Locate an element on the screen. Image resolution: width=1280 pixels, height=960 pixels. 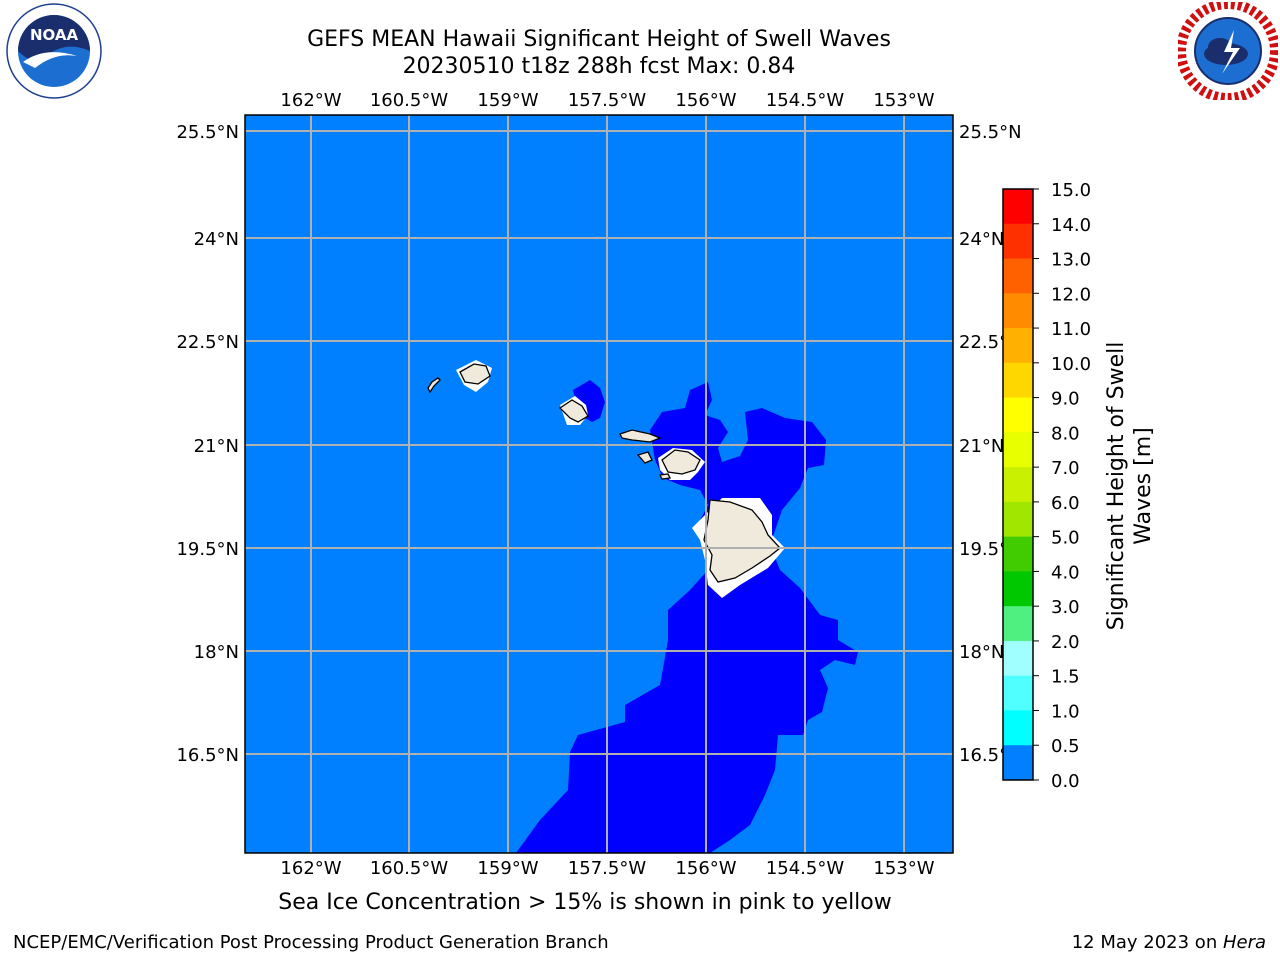
lat-label-right: 24°N is located at coordinates (981, 239).